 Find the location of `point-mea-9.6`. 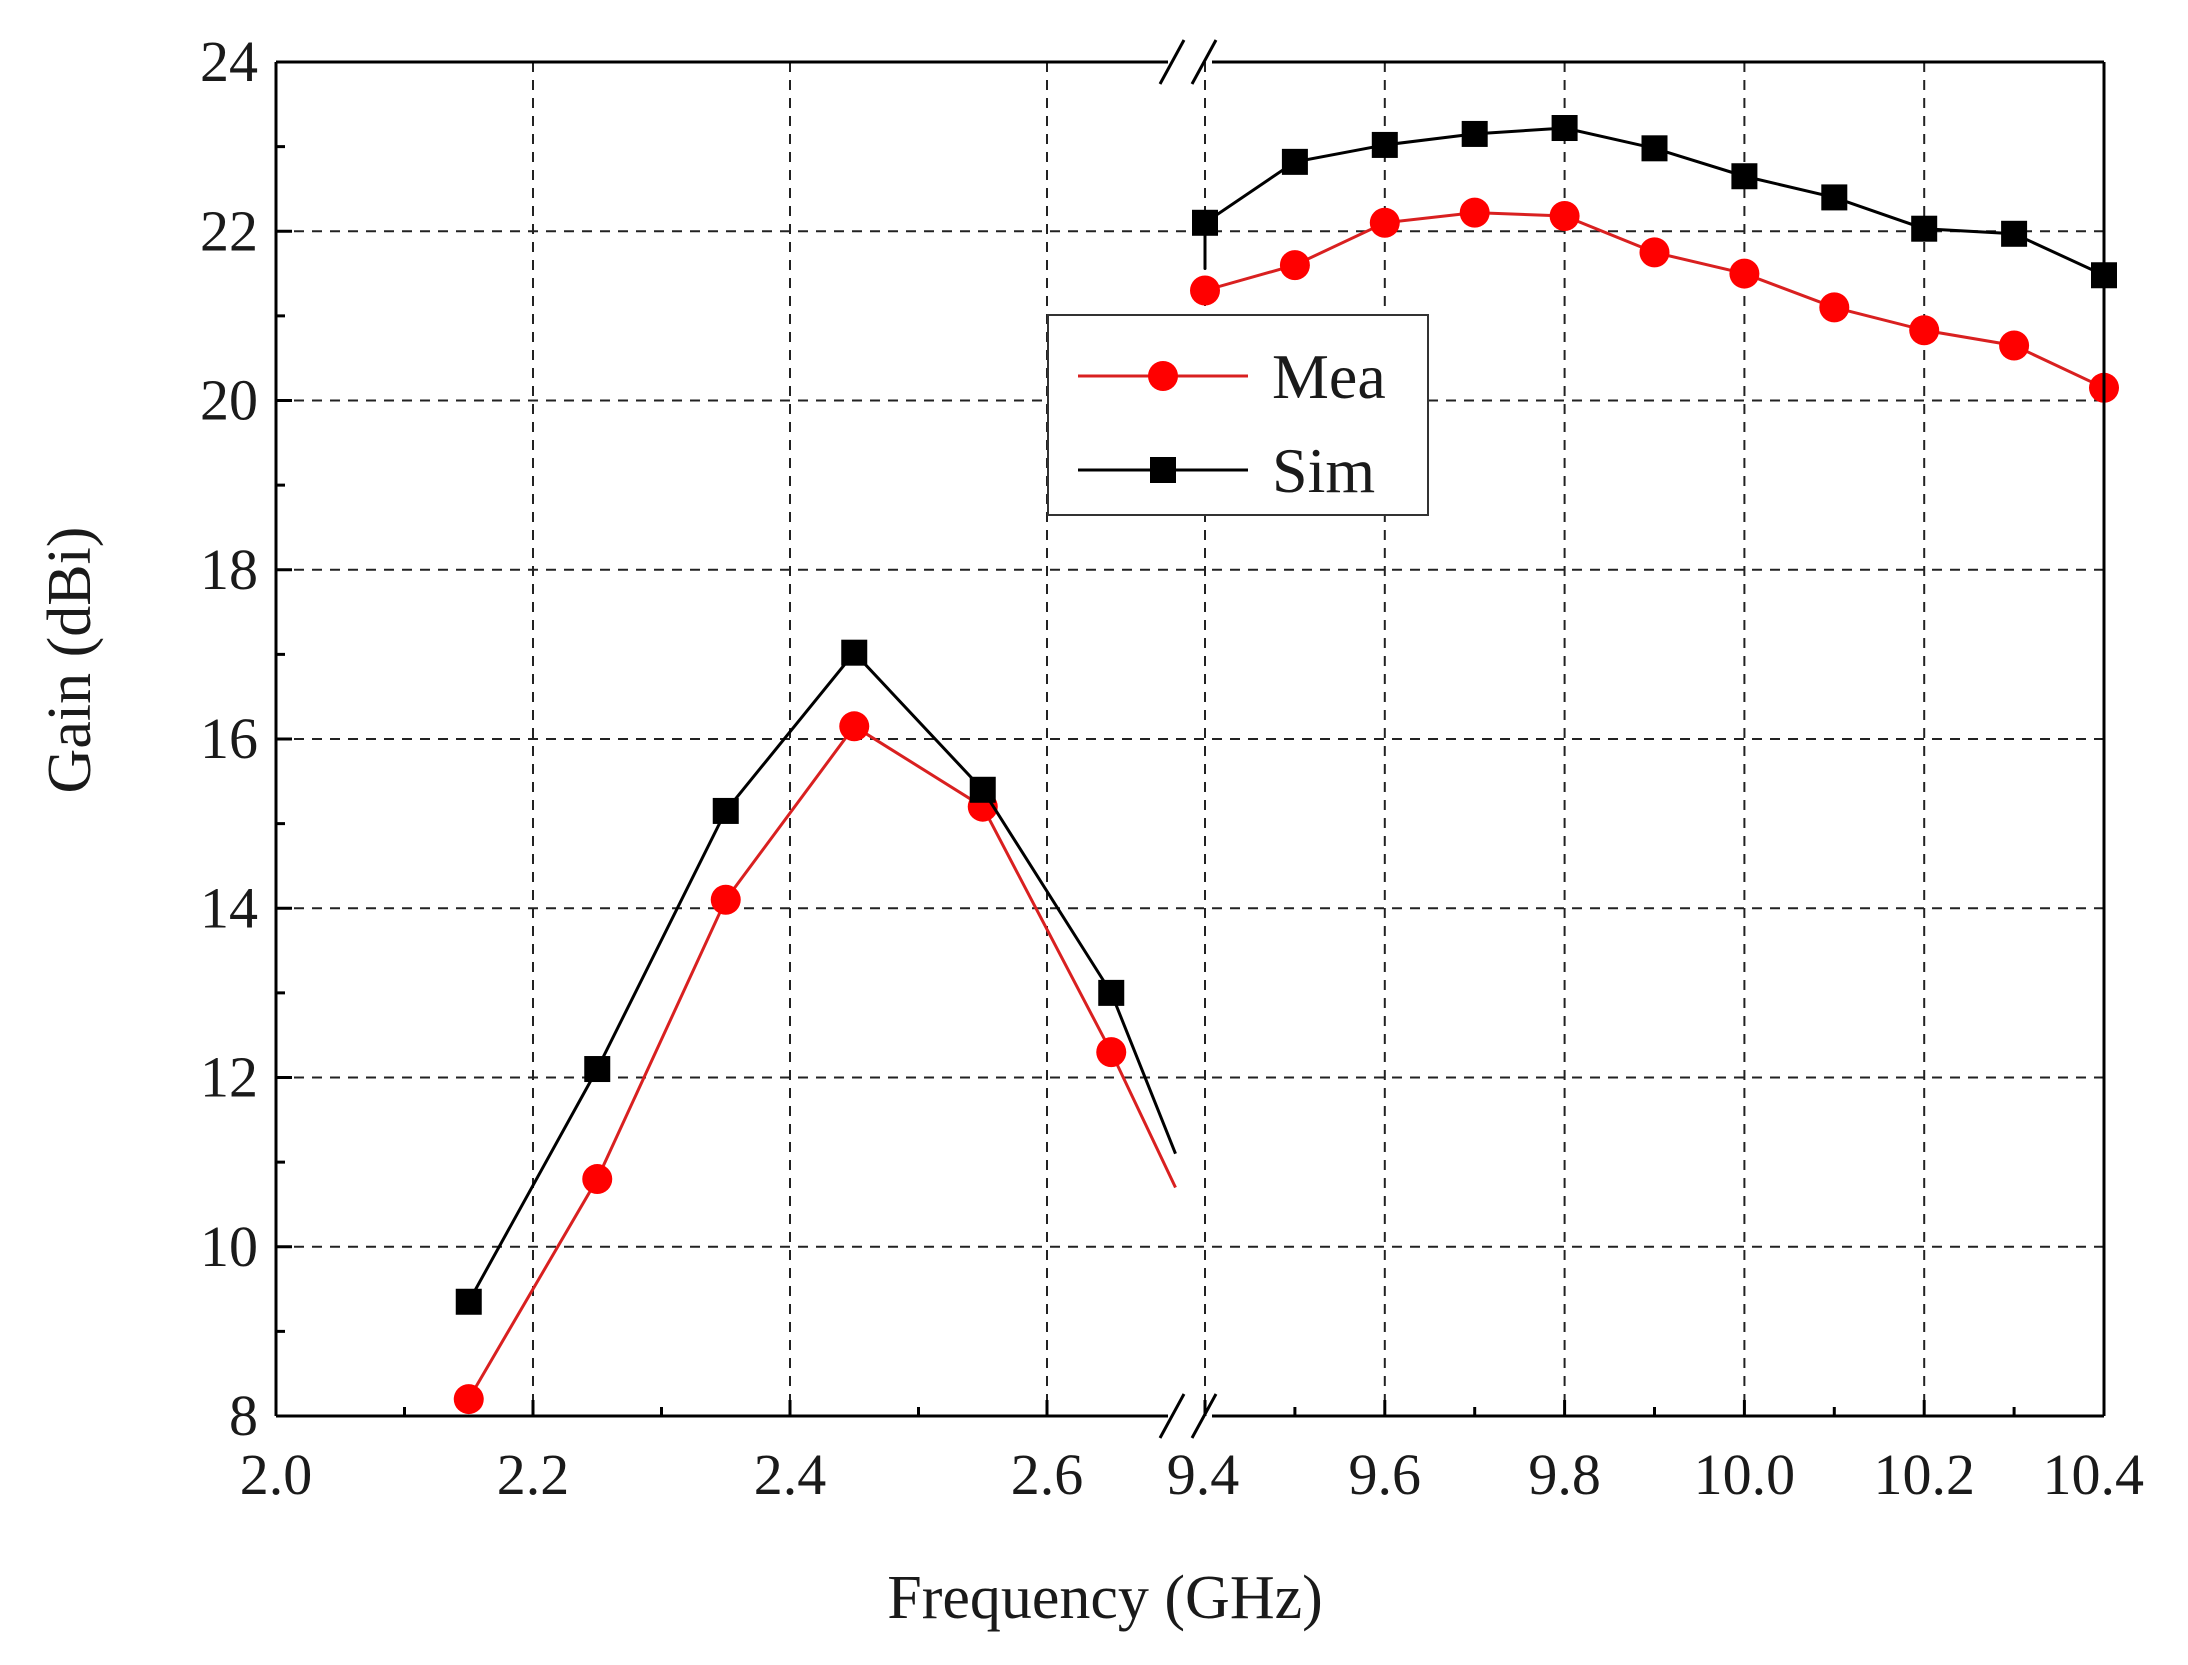

point-mea-9.6 is located at coordinates (1384, 222).